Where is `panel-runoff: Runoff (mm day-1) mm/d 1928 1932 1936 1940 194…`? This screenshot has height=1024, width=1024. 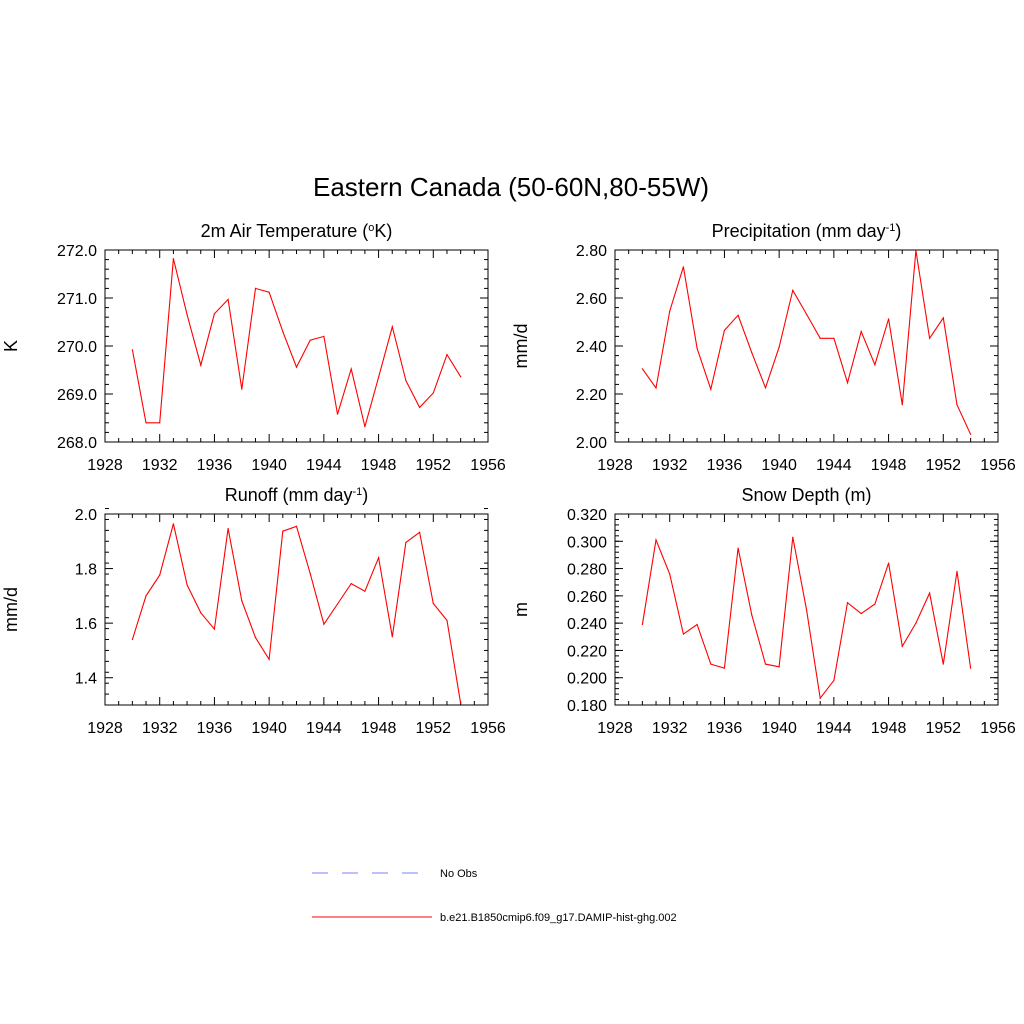
panel-runoff: Runoff (mm day-1) mm/d 1928 1932 1936 1940 194… is located at coordinates (253, 611).